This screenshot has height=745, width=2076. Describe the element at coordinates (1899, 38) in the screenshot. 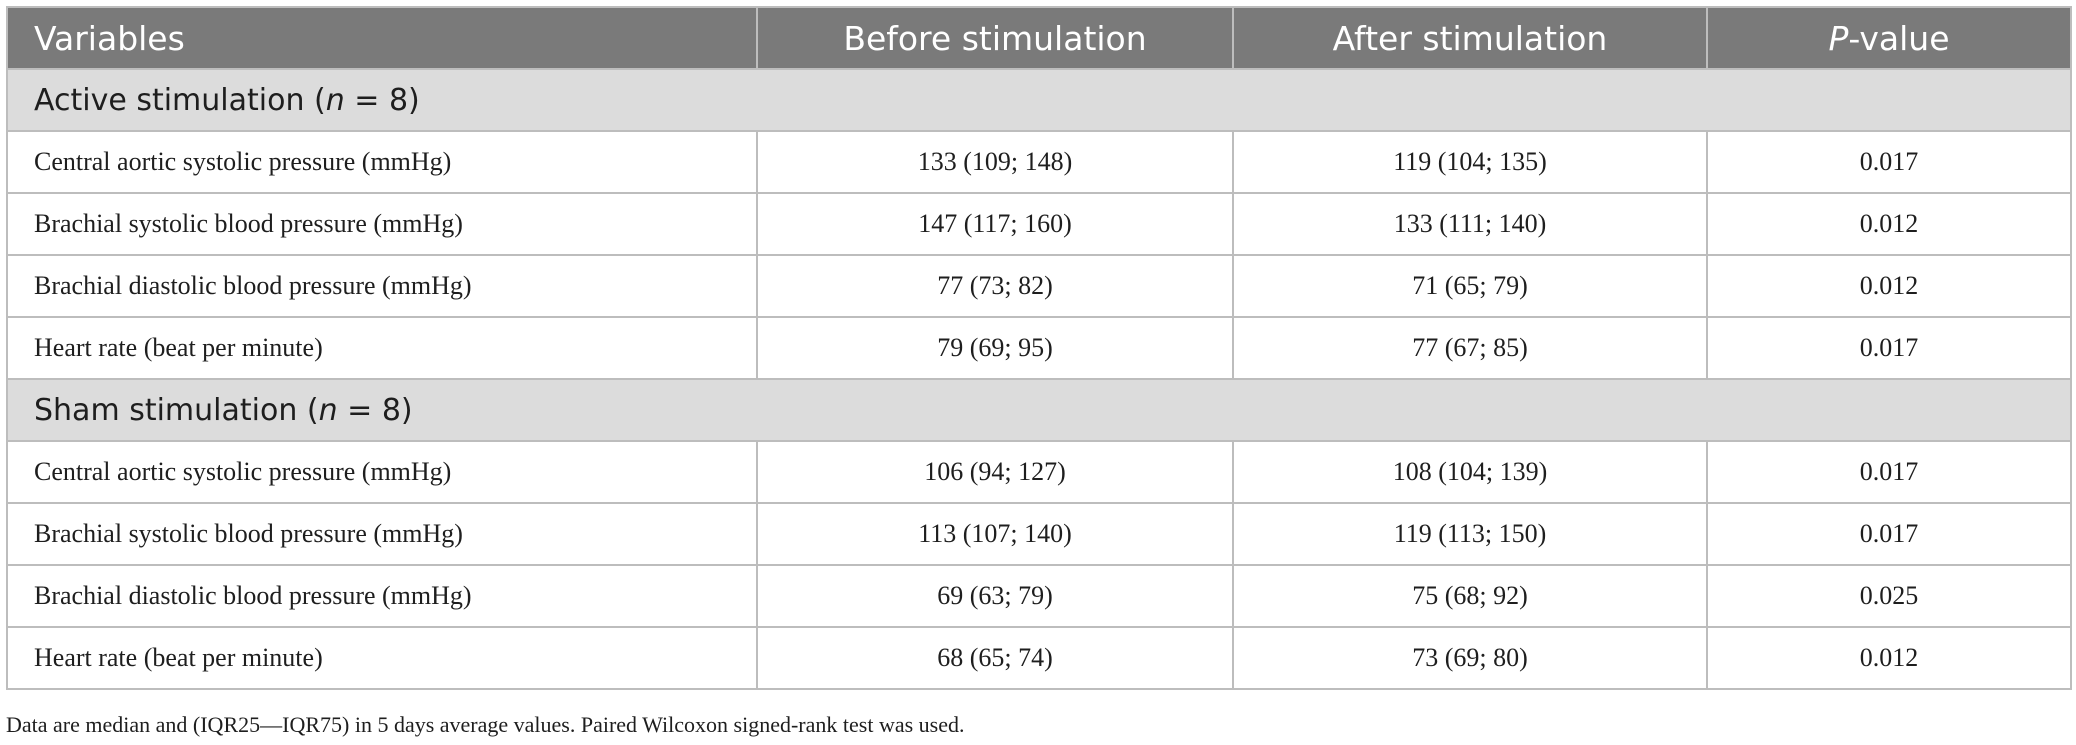

I see `header-p-rest: -value` at that location.